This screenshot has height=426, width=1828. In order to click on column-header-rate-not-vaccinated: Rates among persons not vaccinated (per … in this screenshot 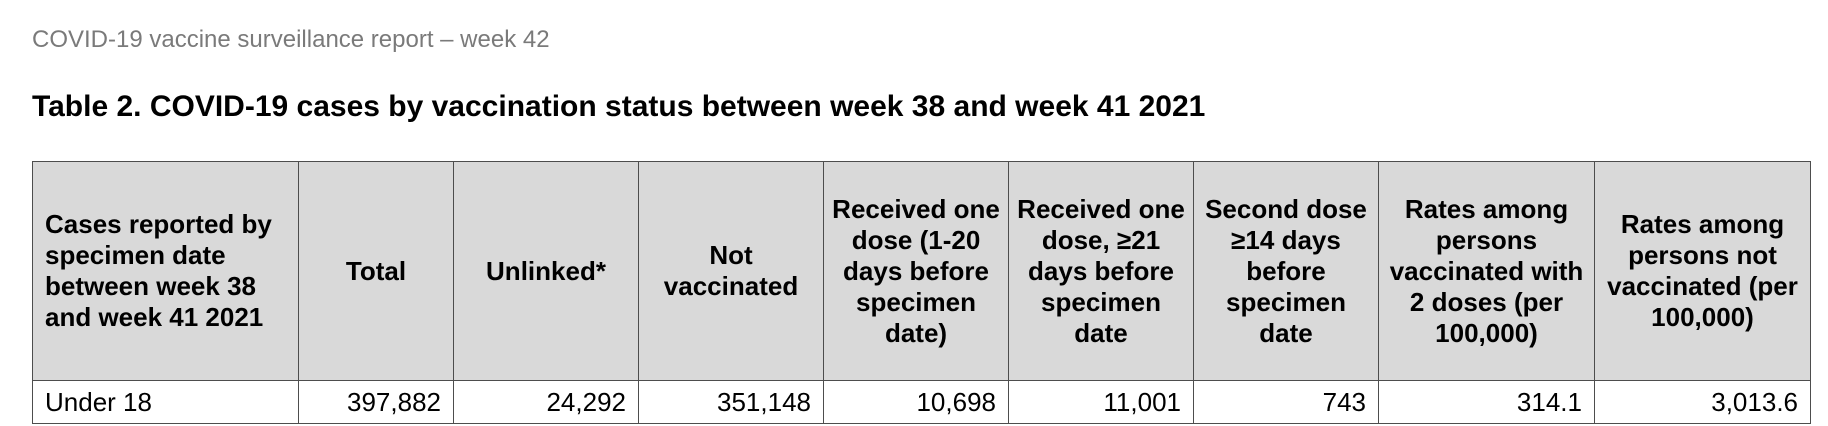, I will do `click(1702, 271)`.